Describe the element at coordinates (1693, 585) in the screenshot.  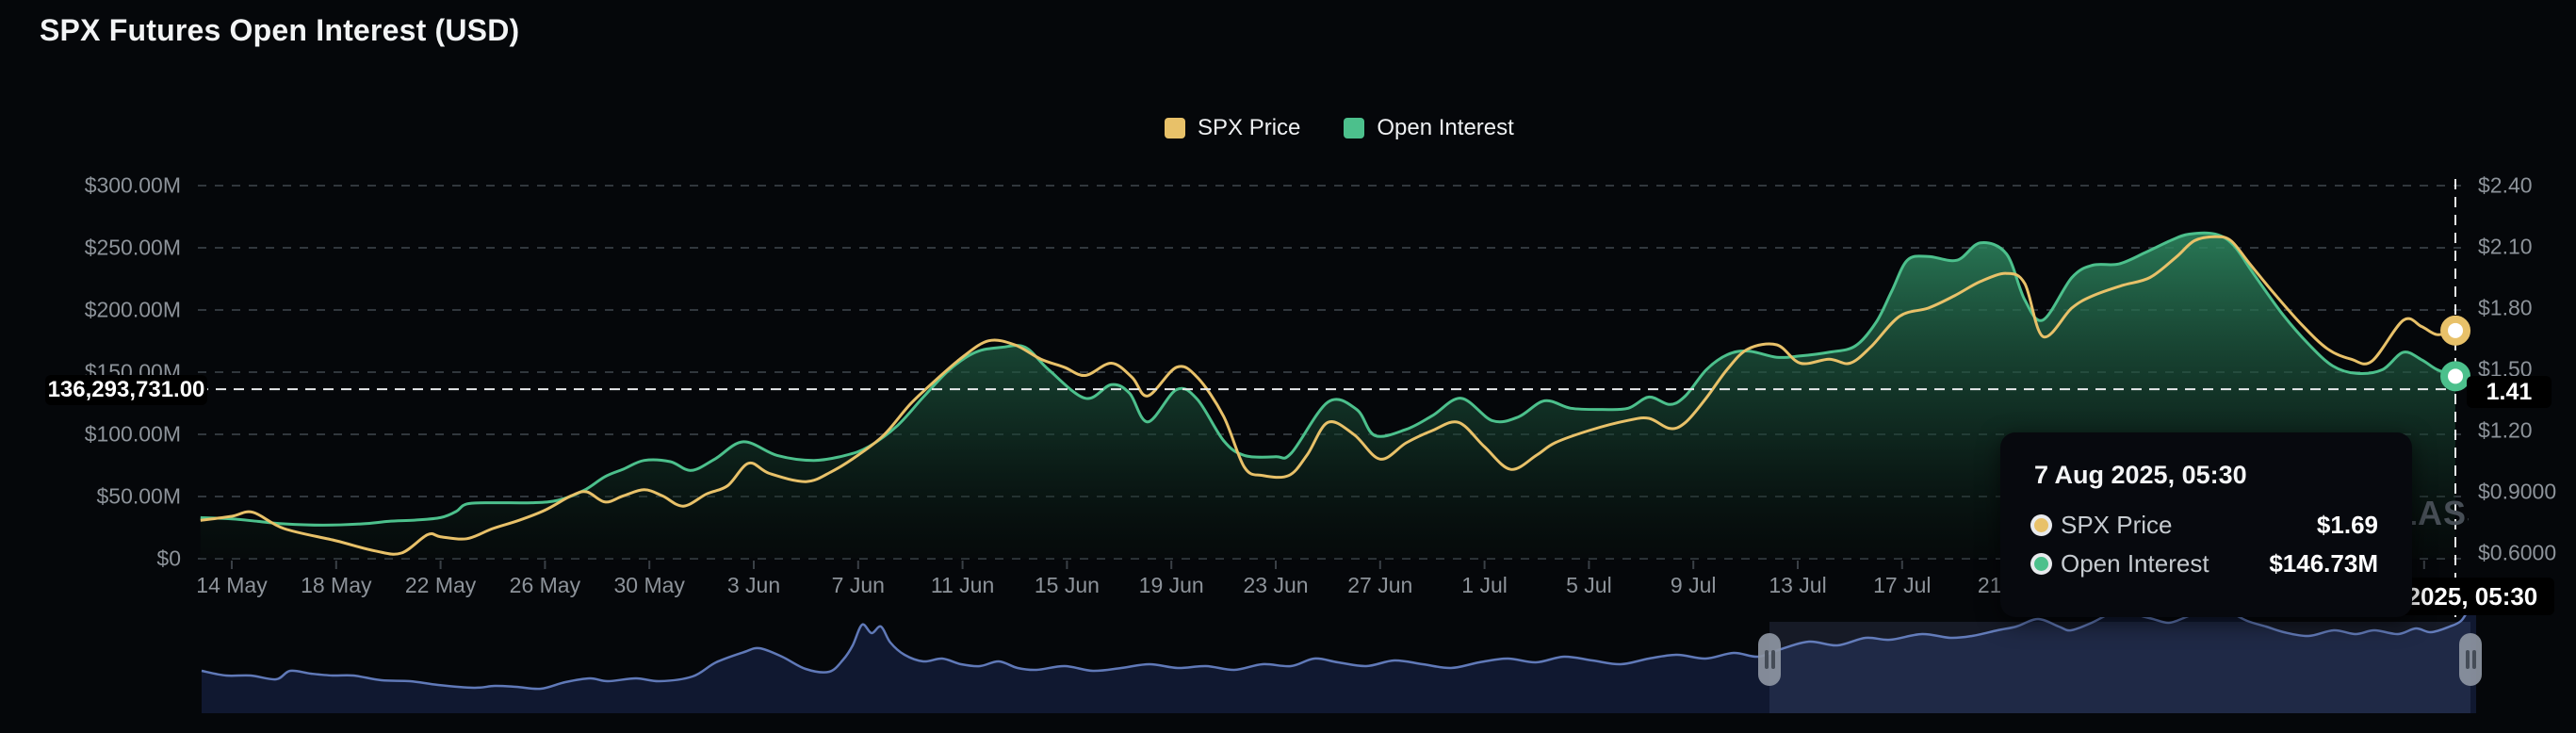
I see `x-axis-tick: 9 Jul` at that location.